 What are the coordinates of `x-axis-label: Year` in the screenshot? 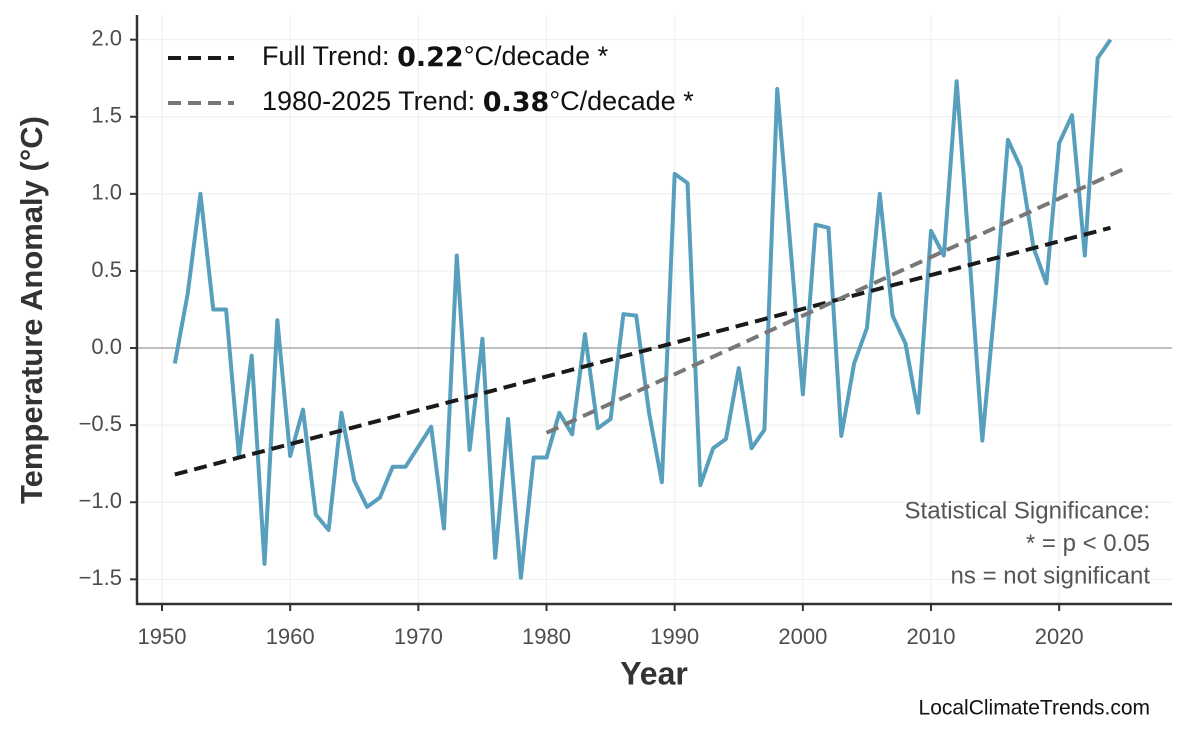 It's located at (654, 673).